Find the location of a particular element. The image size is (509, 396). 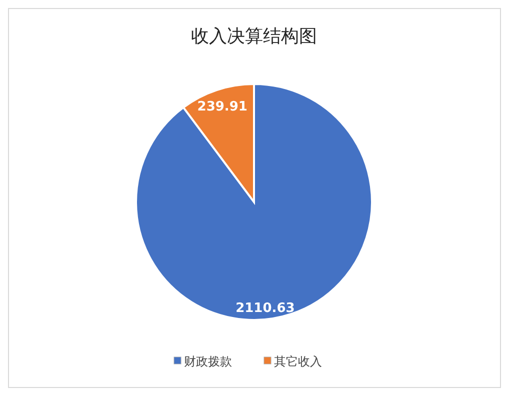

legend-label: 其它收入 is located at coordinates (298, 361).